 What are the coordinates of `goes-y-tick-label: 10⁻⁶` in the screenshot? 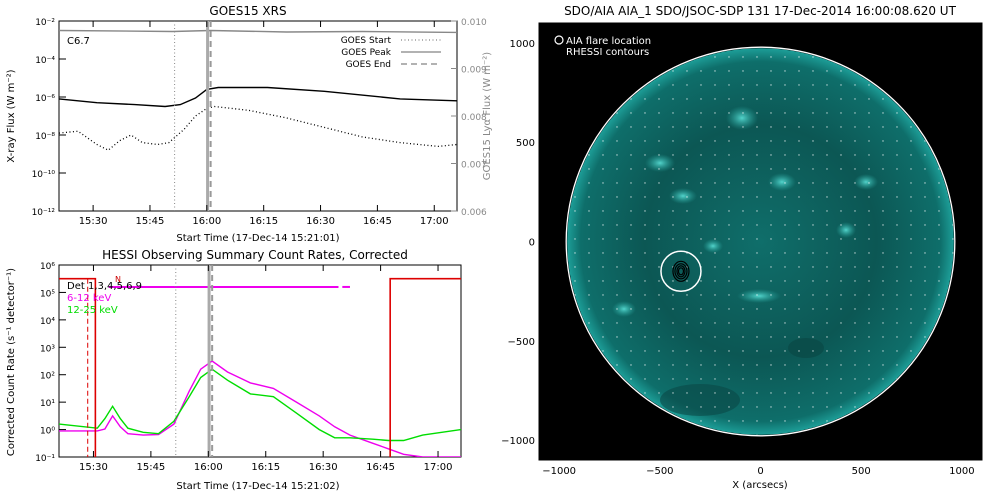 It's located at (45, 99).